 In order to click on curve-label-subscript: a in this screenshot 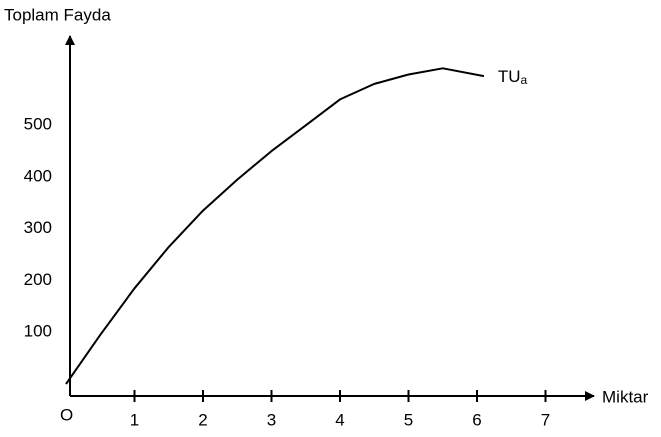, I will do `click(524, 80)`.